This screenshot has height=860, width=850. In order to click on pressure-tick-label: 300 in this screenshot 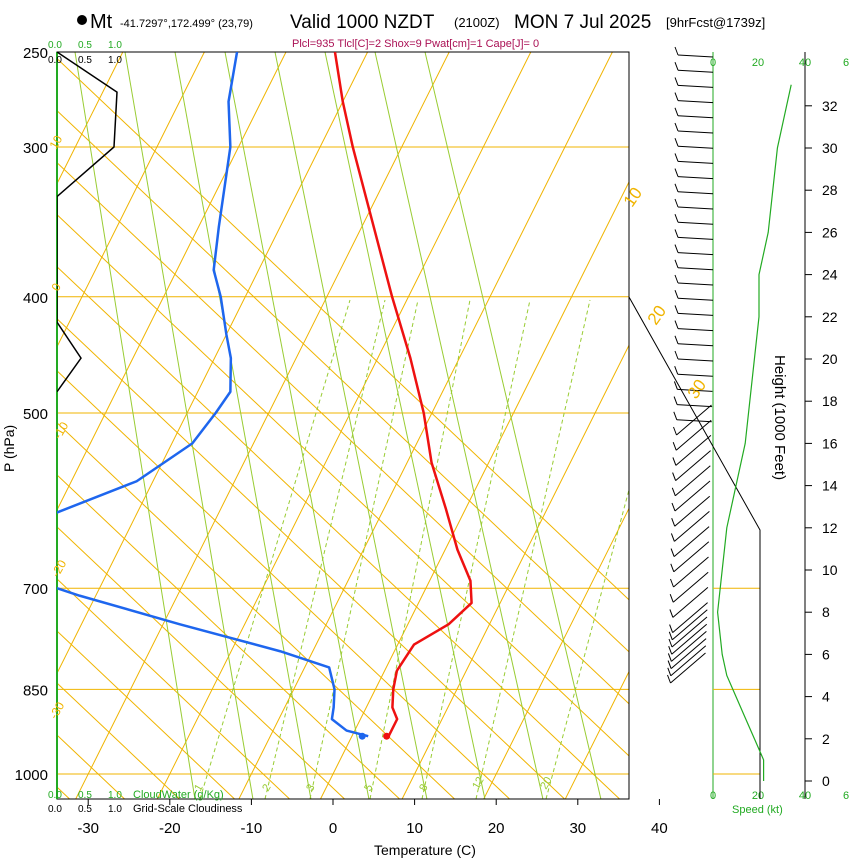, I will do `click(35, 148)`.